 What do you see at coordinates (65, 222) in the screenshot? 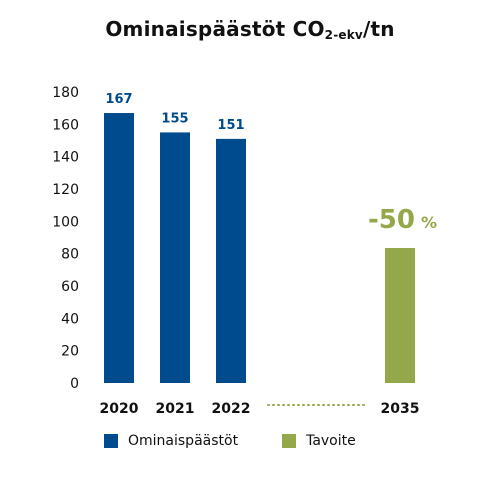
I see `y-tick-label: 100` at bounding box center [65, 222].